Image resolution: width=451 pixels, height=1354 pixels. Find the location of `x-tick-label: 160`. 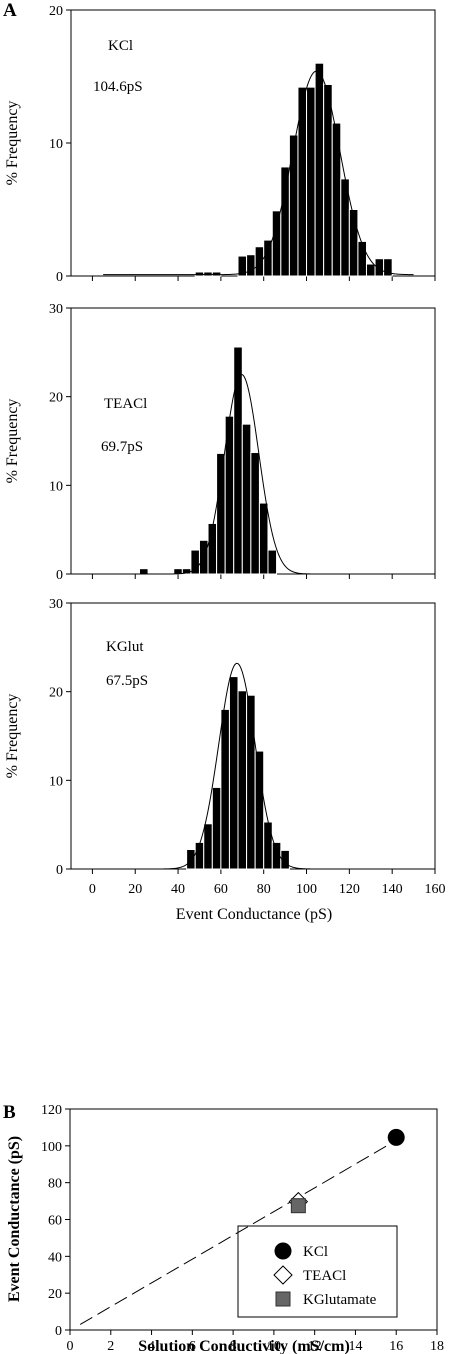

x-tick-label: 160 is located at coordinates (435, 889).